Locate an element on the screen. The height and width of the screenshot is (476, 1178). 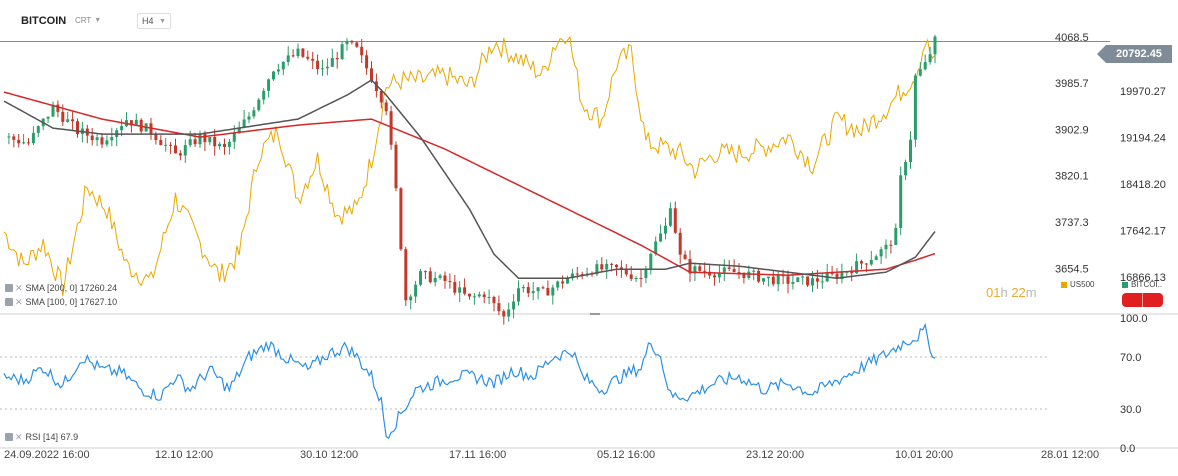
us500-tick-label: 4068.5 is located at coordinates (1072, 38).